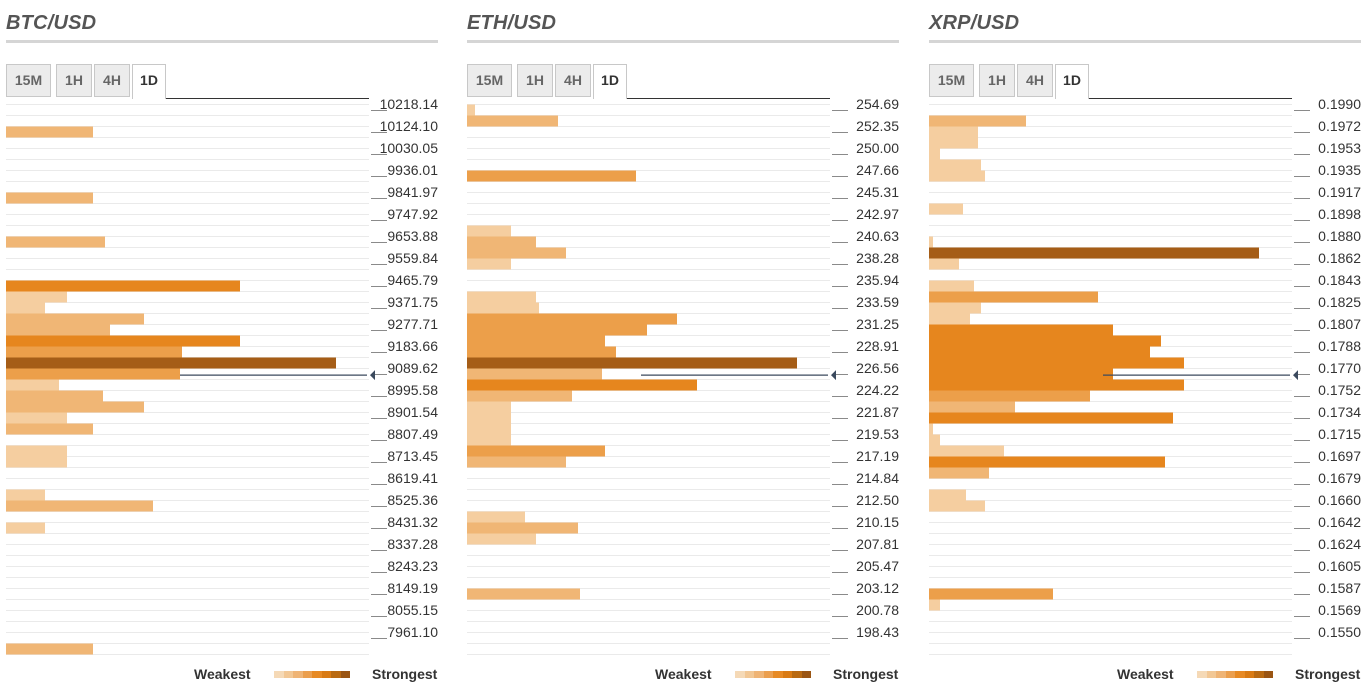  Describe the element at coordinates (412, 302) in the screenshot. I see `price-label: 9371.75` at that location.